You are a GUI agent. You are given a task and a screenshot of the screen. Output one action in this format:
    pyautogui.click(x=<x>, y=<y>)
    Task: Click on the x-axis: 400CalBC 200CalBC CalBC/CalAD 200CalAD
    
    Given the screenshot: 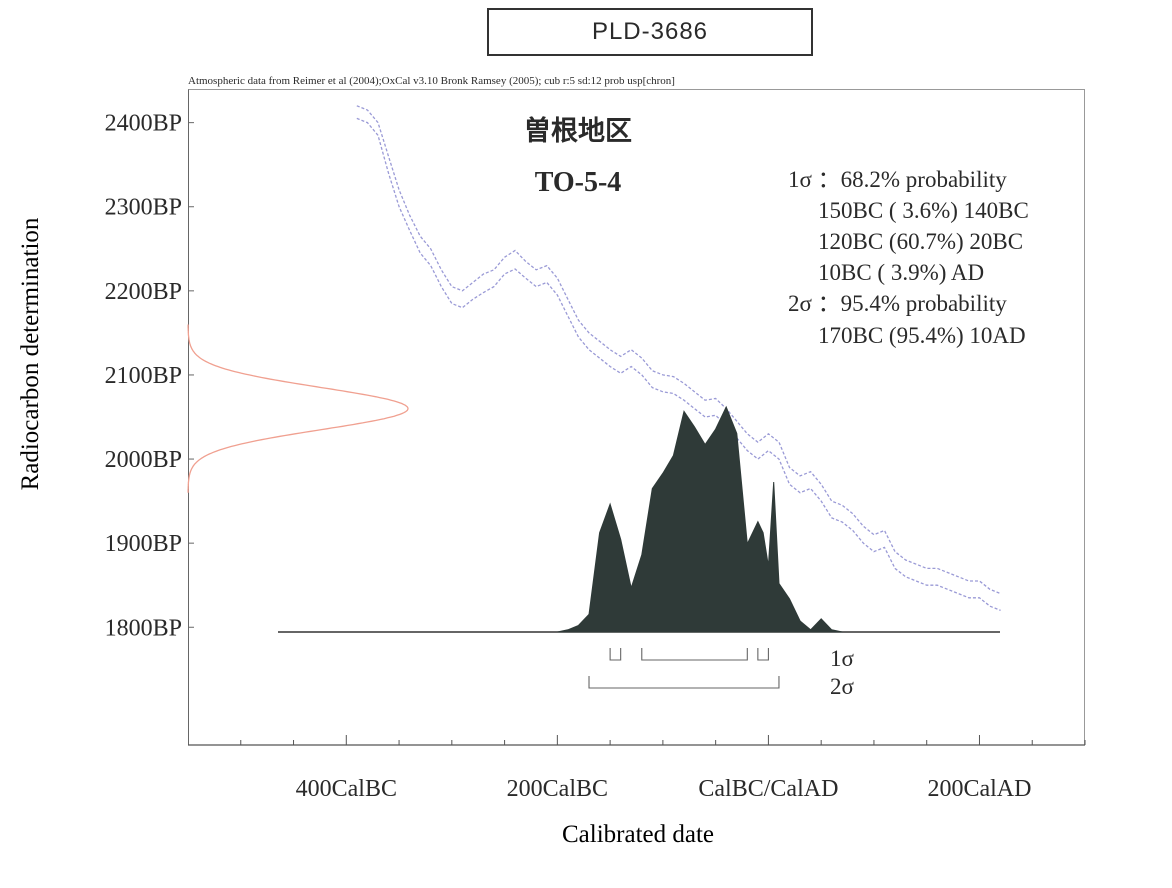 What is the action you would take?
    pyautogui.click(x=637, y=768)
    